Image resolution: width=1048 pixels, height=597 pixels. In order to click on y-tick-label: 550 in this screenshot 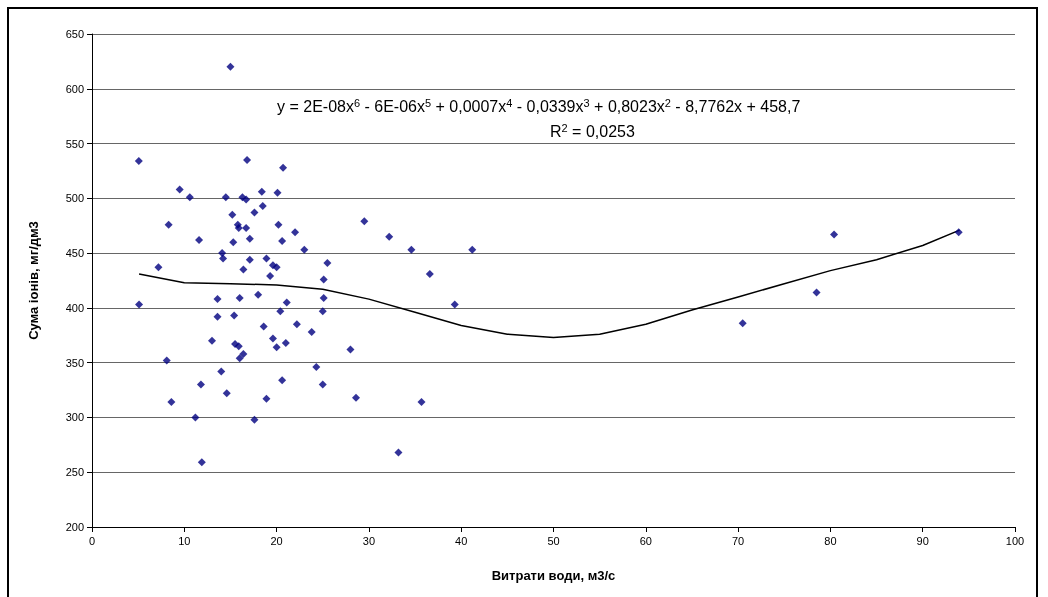, I will do `click(74, 143)`.